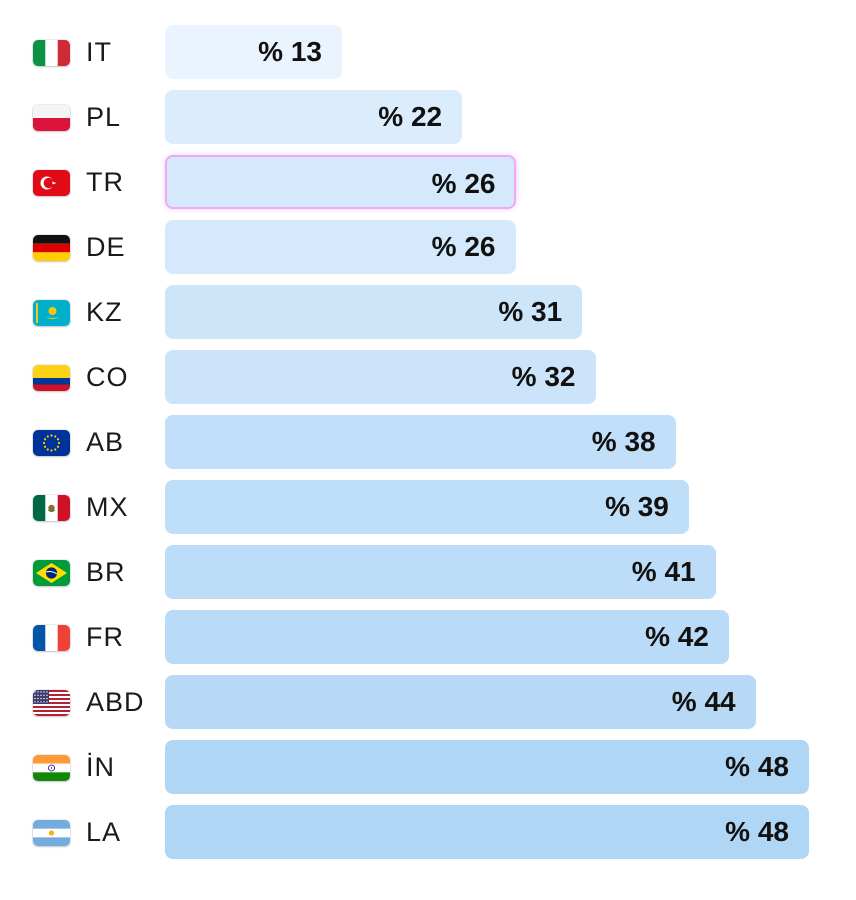  What do you see at coordinates (51, 443) in the screenshot?
I see `eu-flag-icon` at bounding box center [51, 443].